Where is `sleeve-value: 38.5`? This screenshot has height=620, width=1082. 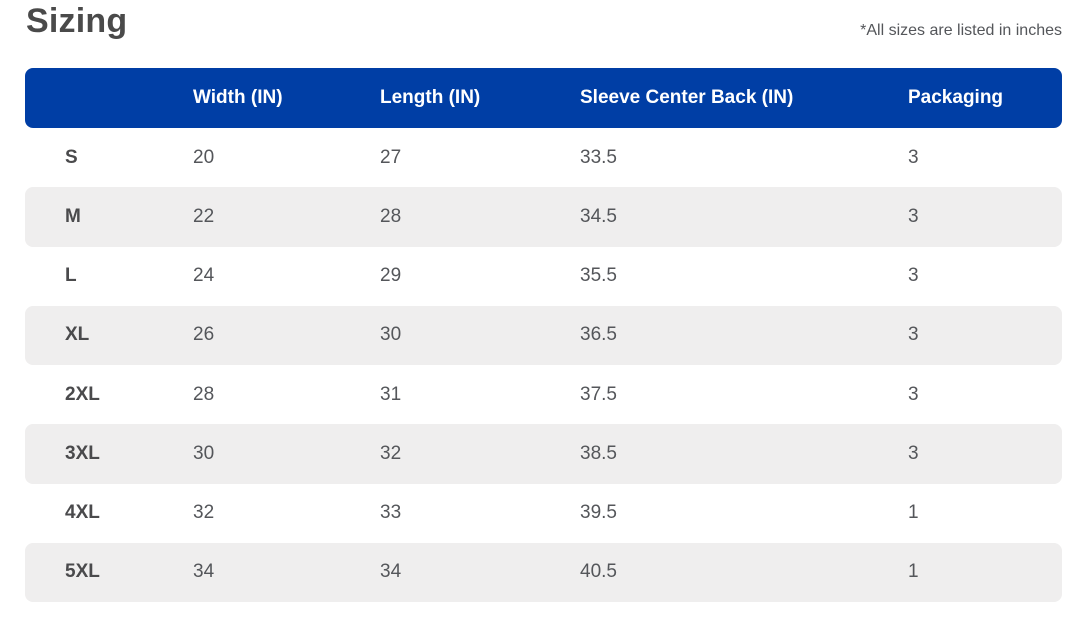 sleeve-value: 38.5 is located at coordinates (598, 453).